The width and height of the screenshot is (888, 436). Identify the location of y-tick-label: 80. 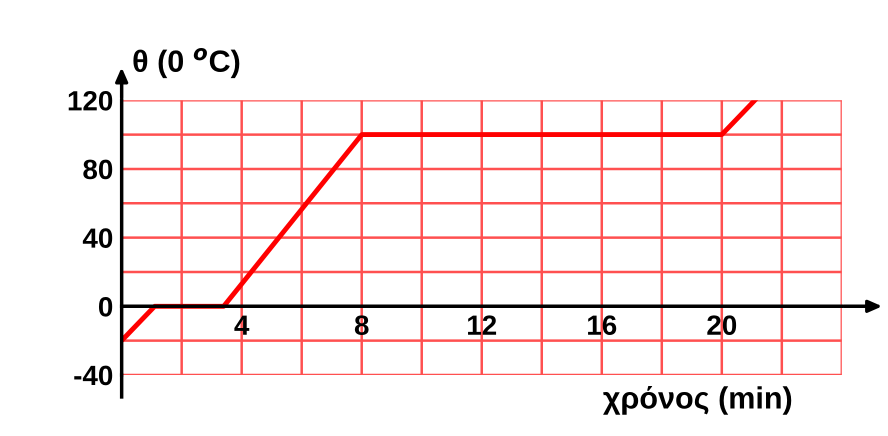
(97, 170).